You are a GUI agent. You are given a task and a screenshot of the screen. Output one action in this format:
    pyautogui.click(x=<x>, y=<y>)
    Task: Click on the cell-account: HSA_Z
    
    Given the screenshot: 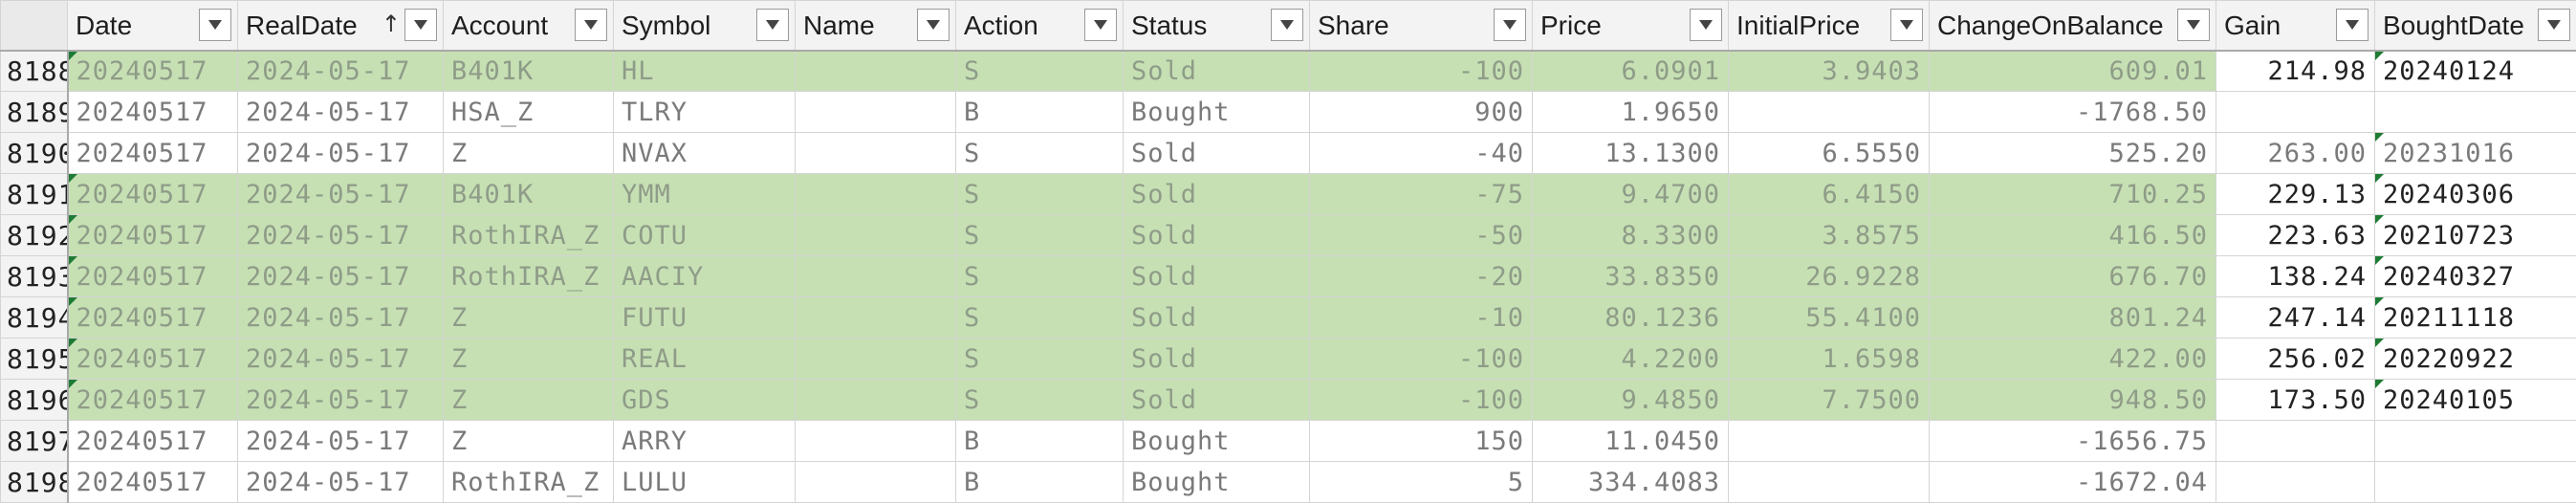 What is the action you would take?
    pyautogui.click(x=529, y=112)
    